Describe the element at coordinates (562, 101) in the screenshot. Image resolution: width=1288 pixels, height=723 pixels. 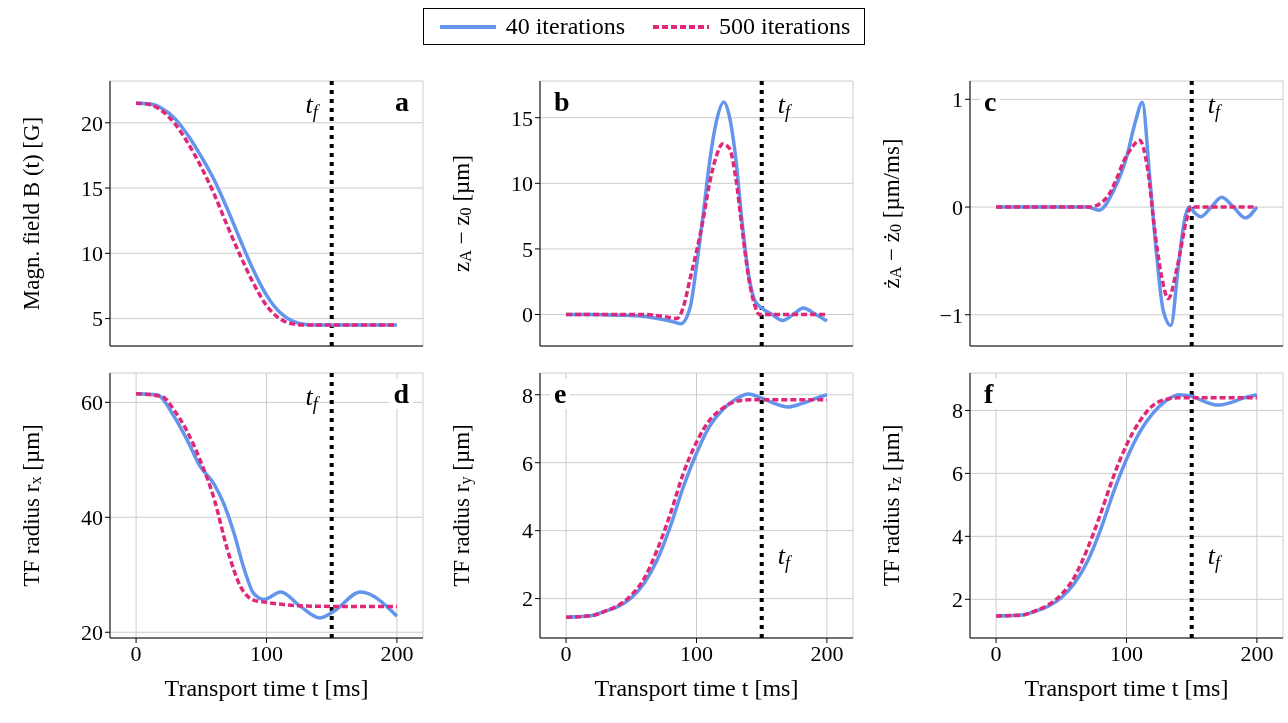
I see `annotation: b` at that location.